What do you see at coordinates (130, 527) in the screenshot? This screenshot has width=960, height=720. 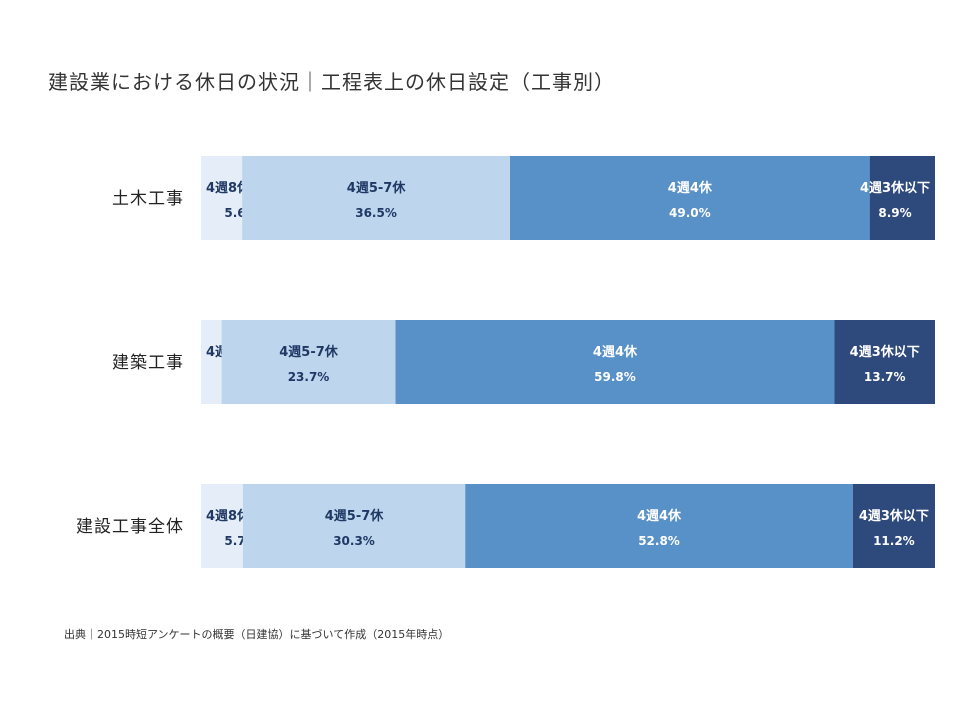 I see `category-label: 建設工事全体` at bounding box center [130, 527].